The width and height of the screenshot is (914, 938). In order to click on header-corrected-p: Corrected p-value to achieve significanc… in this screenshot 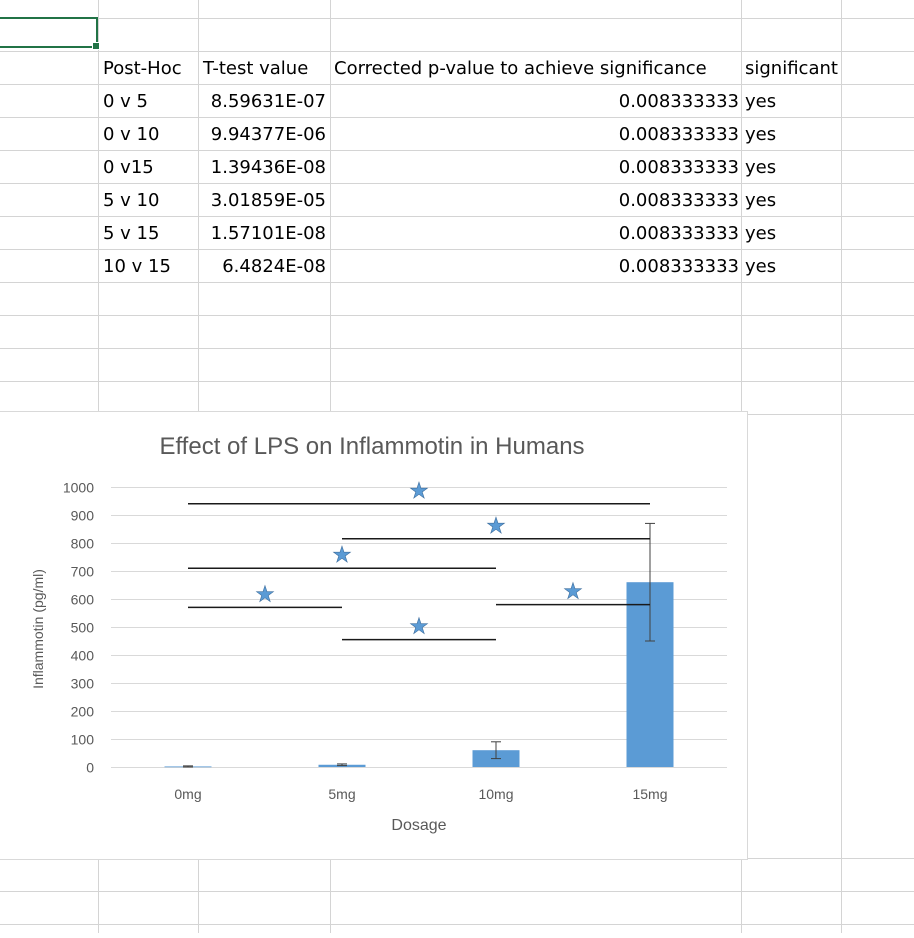, I will do `click(520, 68)`.